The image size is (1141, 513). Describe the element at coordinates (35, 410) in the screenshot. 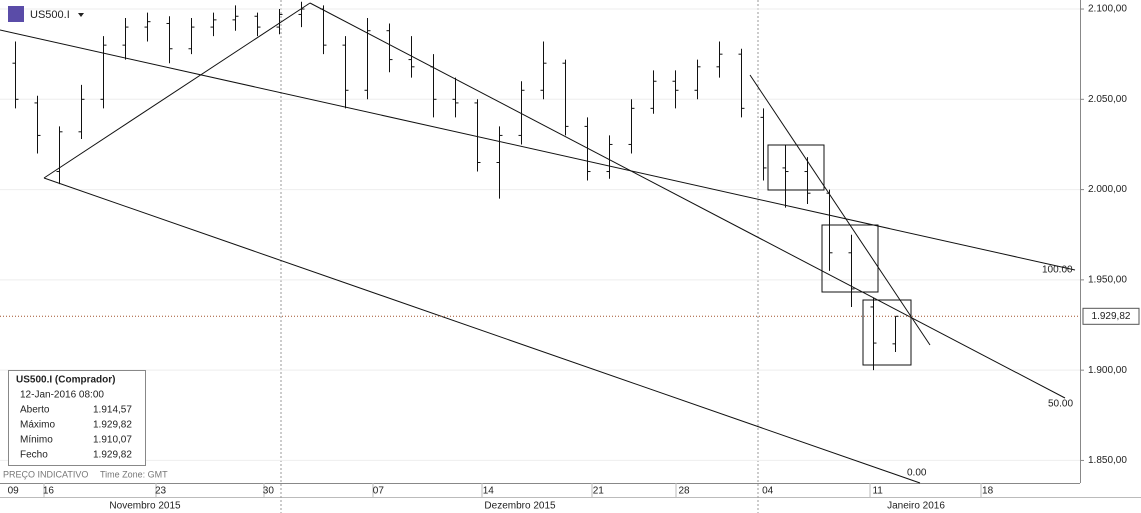

I see `info-label: Aberto` at that location.